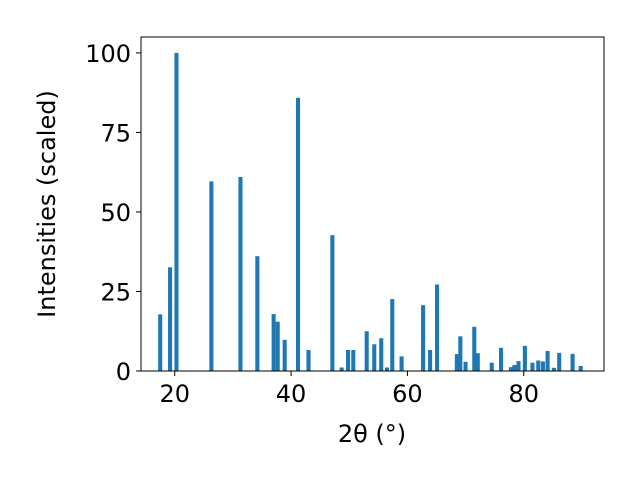 The image size is (640, 480). I want to click on y-tick-label: 25, so click(115, 292).